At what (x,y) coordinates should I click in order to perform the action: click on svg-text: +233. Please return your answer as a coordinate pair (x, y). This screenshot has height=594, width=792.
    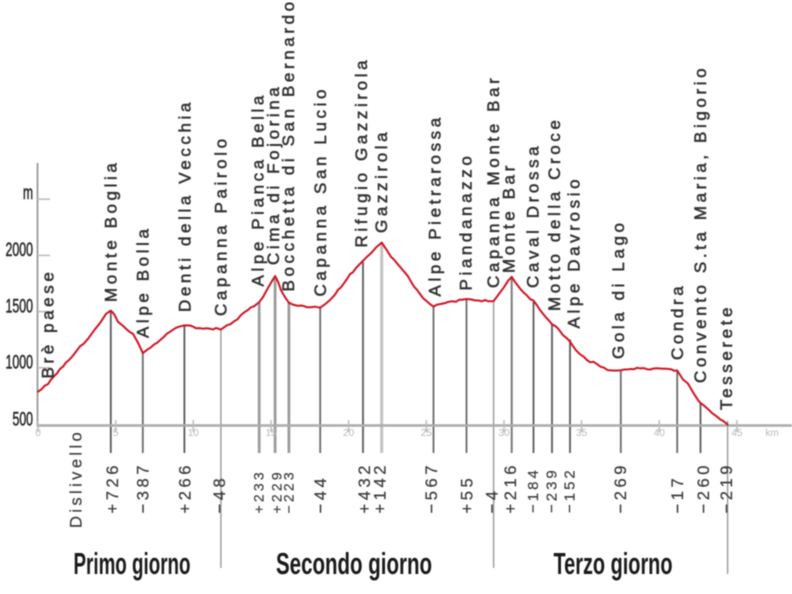
    Looking at the image, I should click on (259, 491).